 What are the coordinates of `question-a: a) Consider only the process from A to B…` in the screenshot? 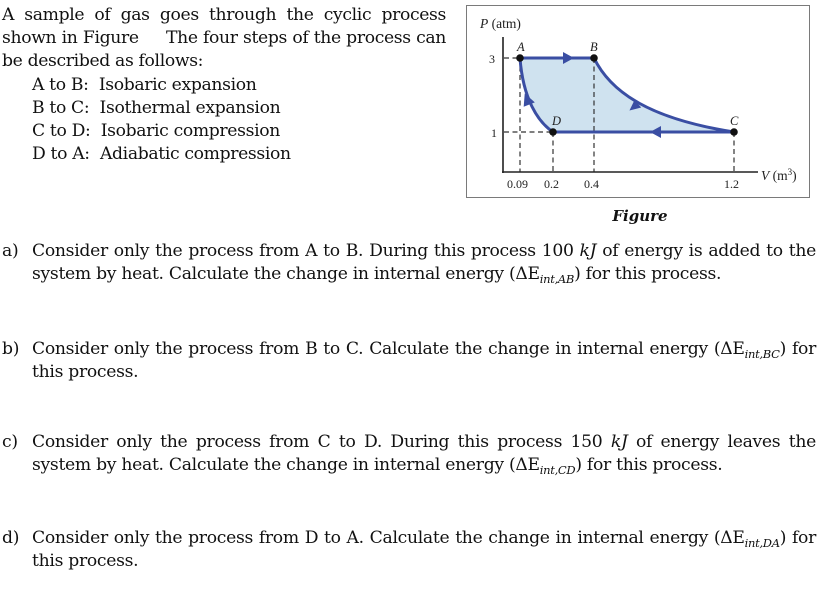 It's located at (409, 262).